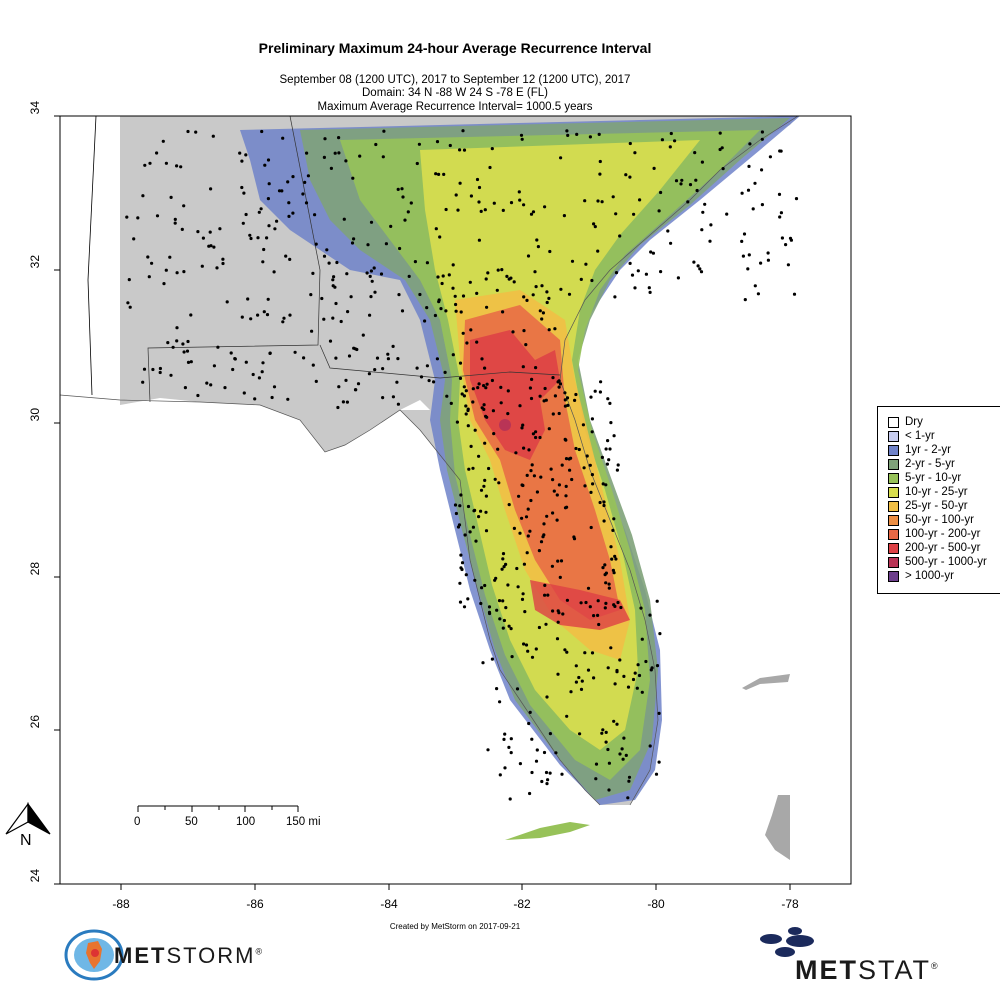 This screenshot has height=1000, width=1000. What do you see at coordinates (921, 464) in the screenshot?
I see `legend-item: 2-yr - 5-yr` at bounding box center [921, 464].